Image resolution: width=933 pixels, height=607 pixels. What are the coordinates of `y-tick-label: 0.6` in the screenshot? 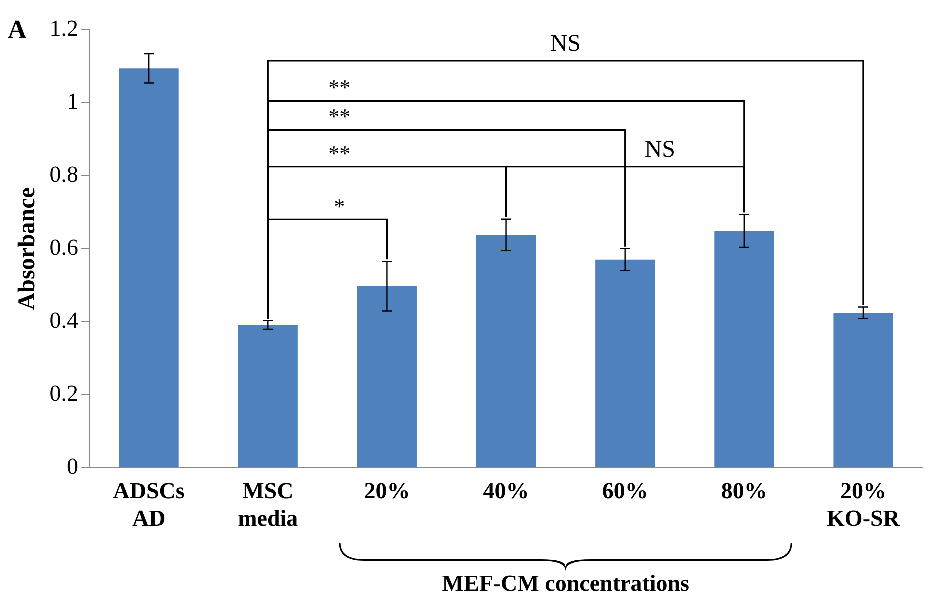 It's located at (64, 247).